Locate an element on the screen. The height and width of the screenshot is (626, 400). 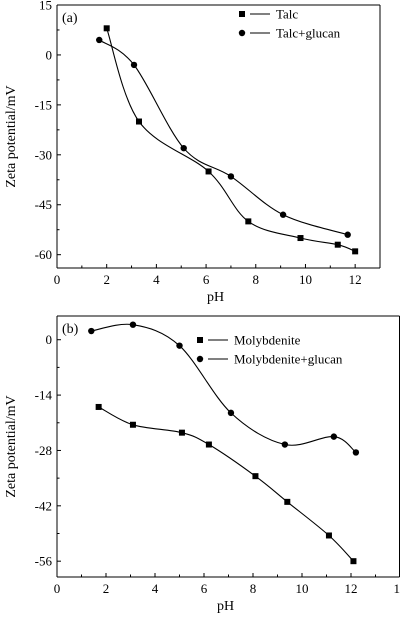
y-tick-label: -28 is located at coordinates (43, 450).